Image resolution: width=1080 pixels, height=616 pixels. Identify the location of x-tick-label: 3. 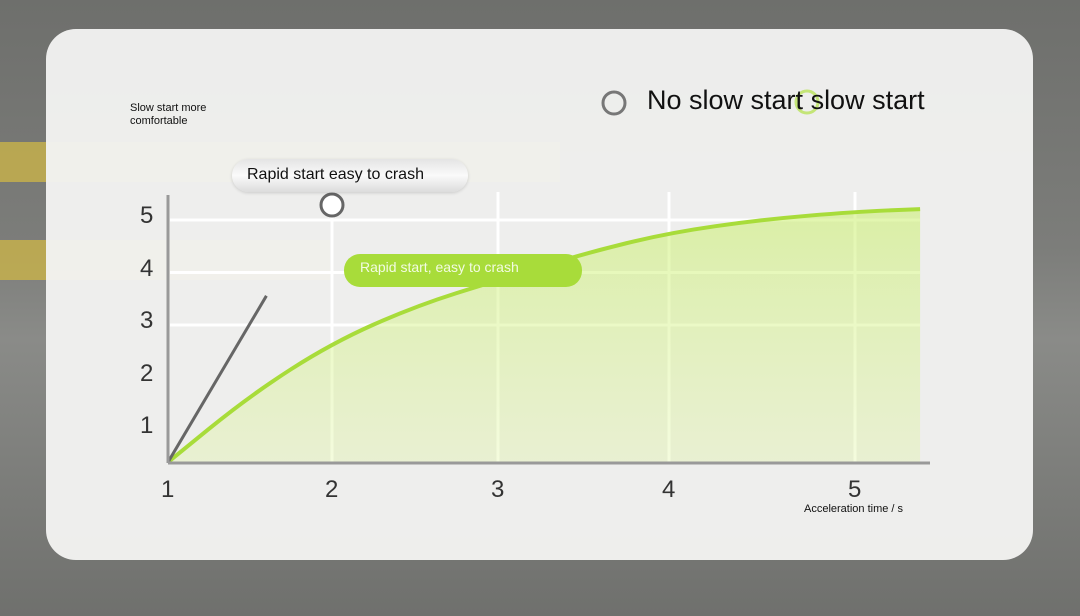
(498, 489).